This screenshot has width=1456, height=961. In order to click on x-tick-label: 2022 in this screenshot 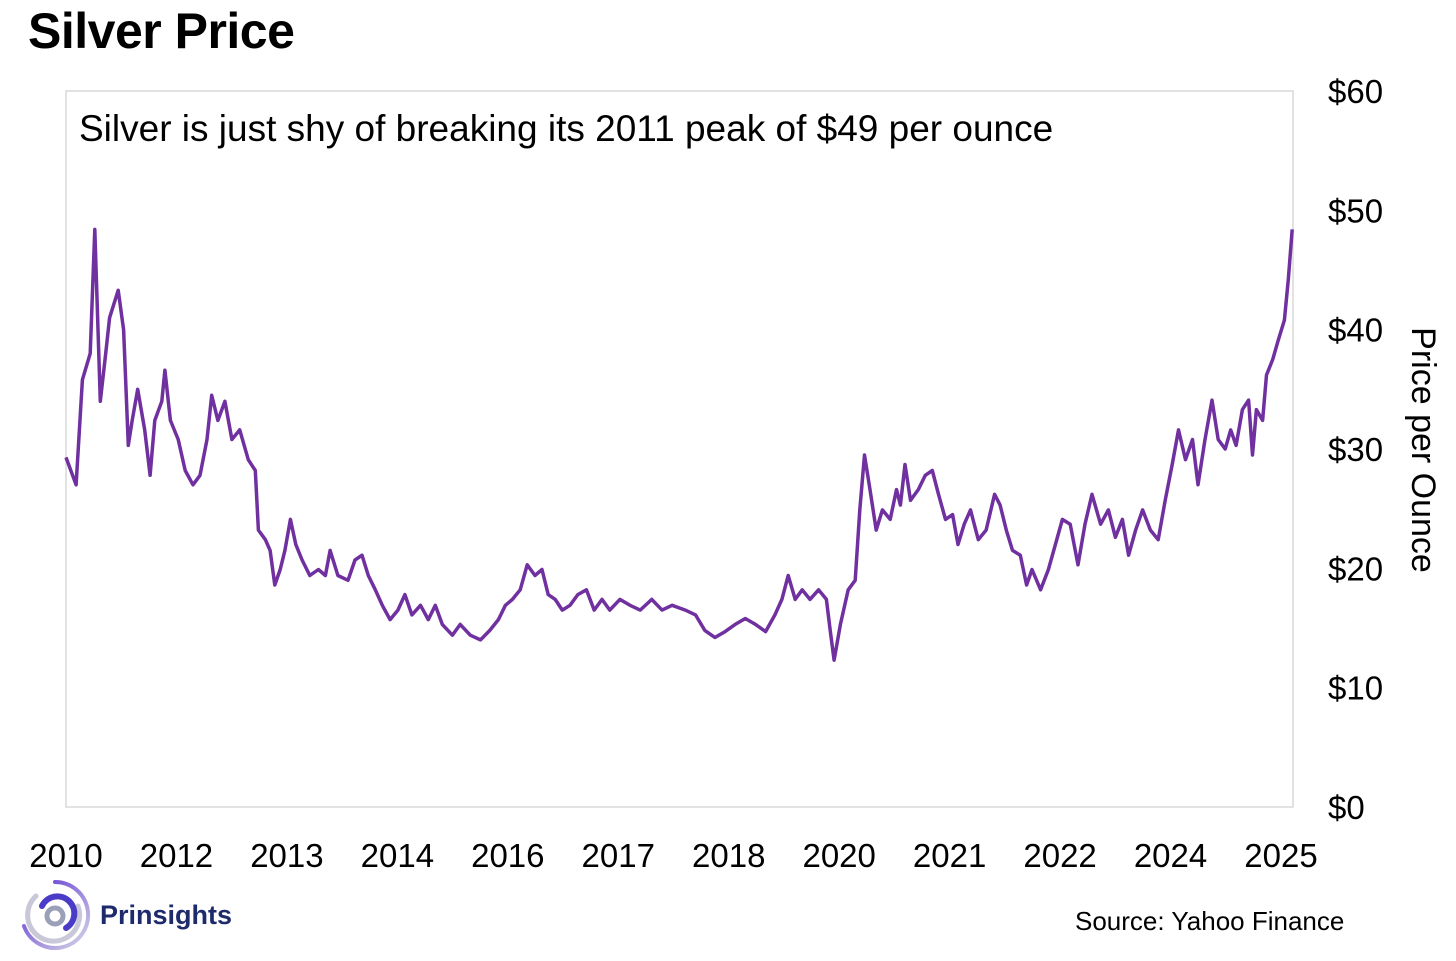, I will do `click(1059, 855)`.